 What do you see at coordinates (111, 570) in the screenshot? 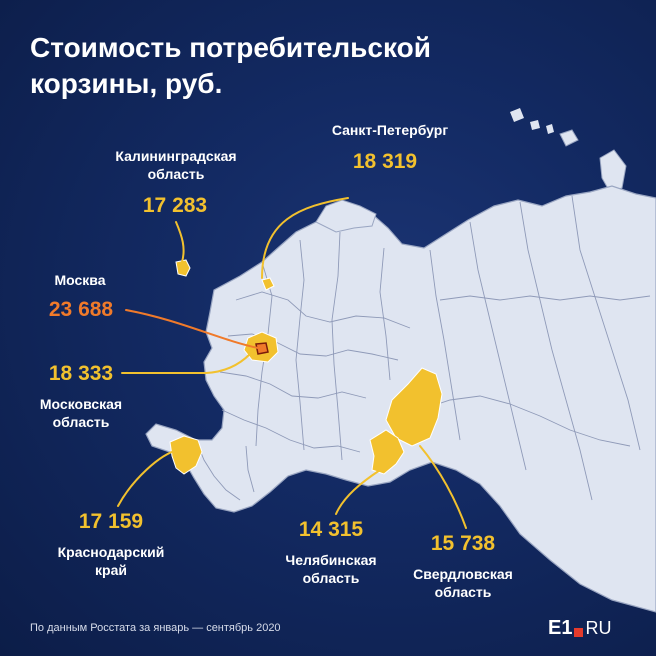
I see `krasnodar-name-line2: край` at bounding box center [111, 570].